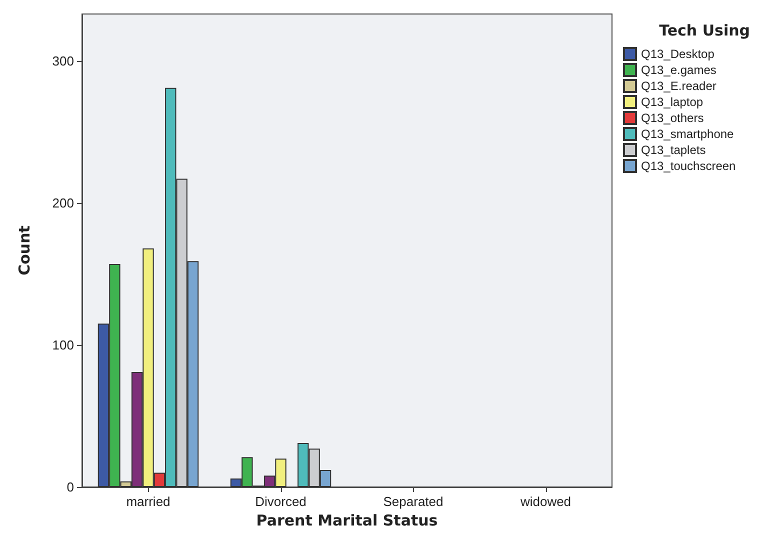 The height and width of the screenshot is (533, 763). Describe the element at coordinates (688, 166) in the screenshot. I see `legend-label: Q13_touchscreen` at that location.